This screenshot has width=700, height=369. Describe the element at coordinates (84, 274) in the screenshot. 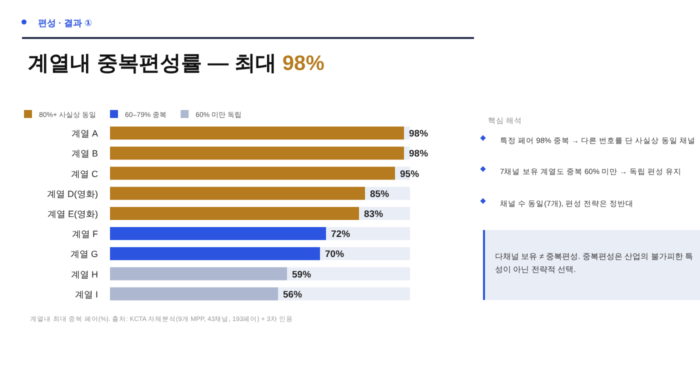

I see `y-tick-label: 계열 H` at that location.